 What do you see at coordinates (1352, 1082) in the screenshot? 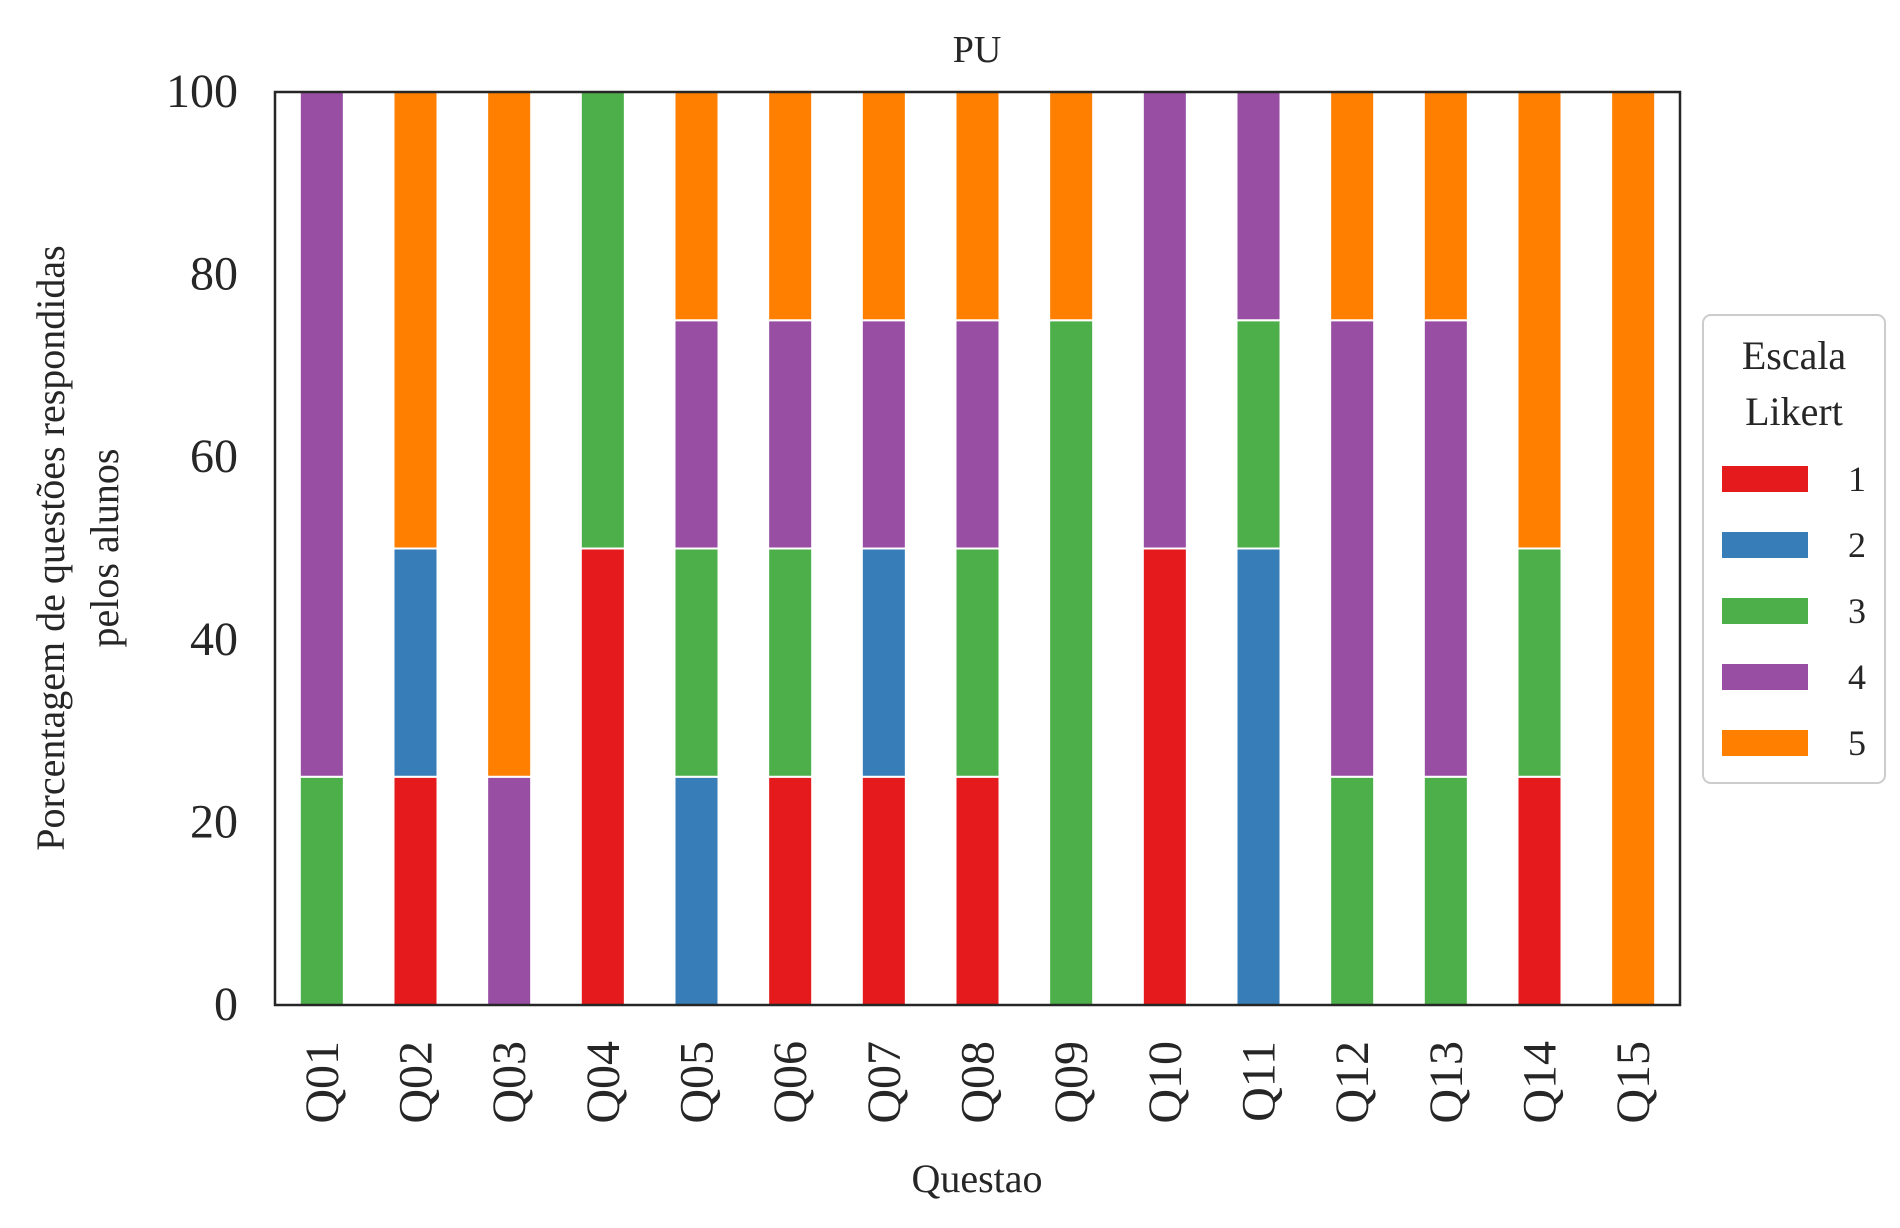
I see `x-tick-label: Q12` at bounding box center [1352, 1082].